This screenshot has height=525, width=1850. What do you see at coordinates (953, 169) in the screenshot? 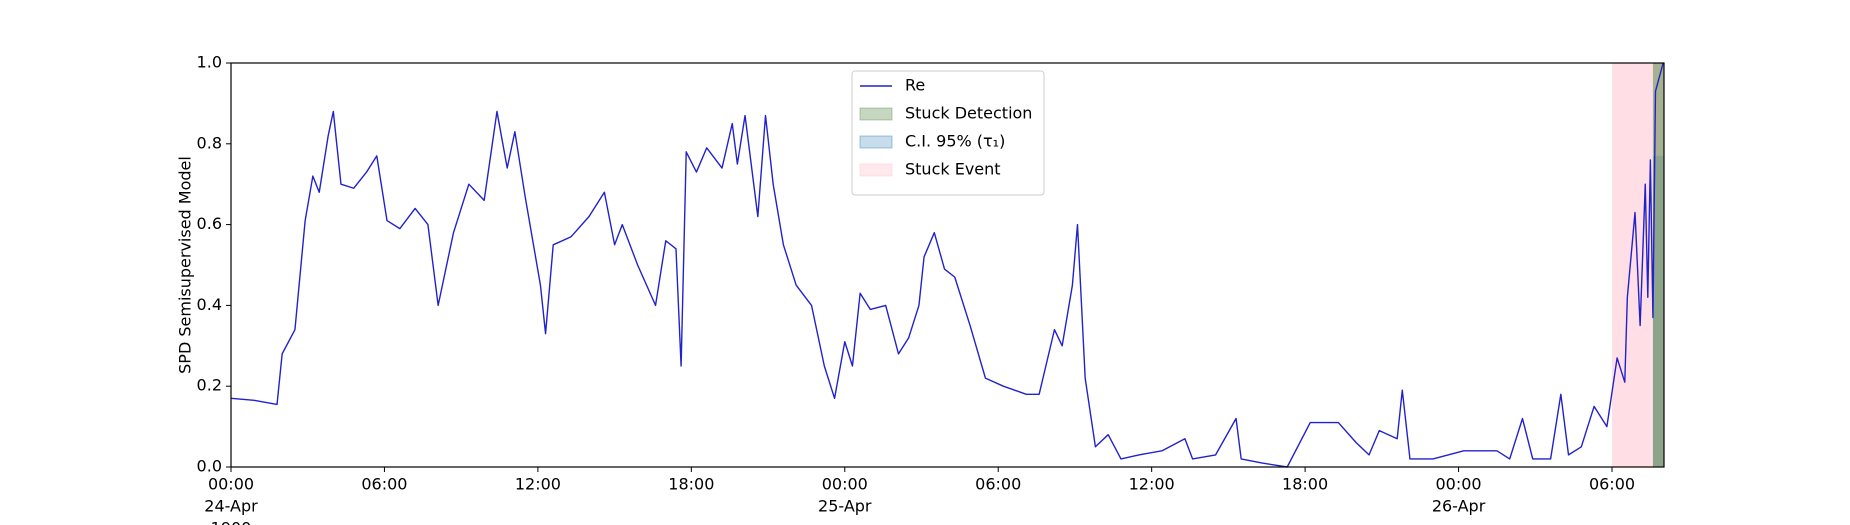
I see `legend-label: Stuck Event` at bounding box center [953, 169].